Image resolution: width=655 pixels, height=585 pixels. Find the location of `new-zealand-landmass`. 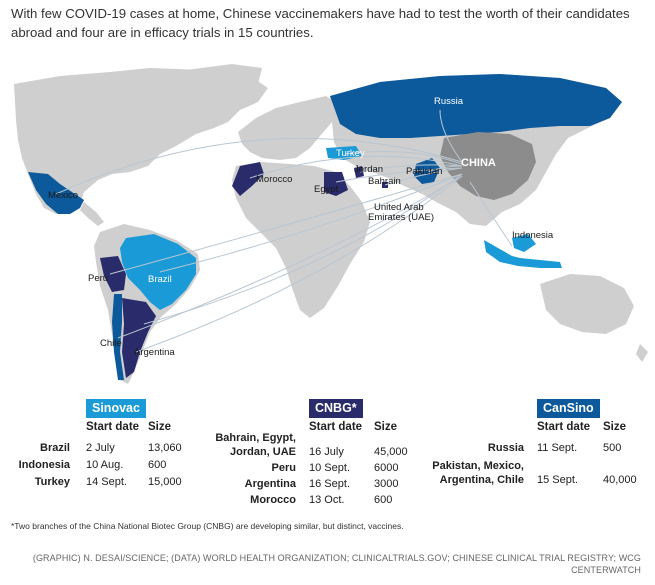

new-zealand-landmass is located at coordinates (642, 353).